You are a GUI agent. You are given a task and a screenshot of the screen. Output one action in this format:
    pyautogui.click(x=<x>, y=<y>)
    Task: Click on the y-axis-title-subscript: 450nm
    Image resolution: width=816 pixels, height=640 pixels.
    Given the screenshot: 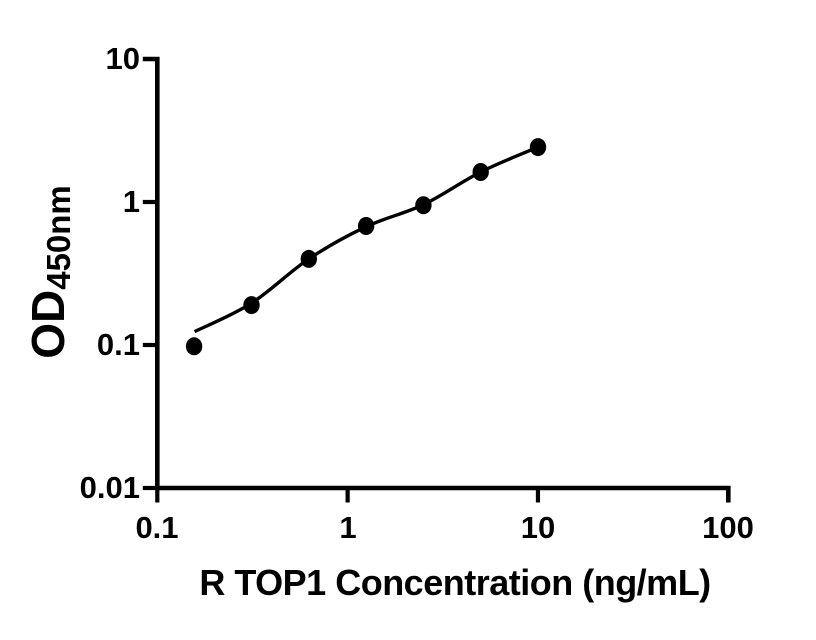 What is the action you would take?
    pyautogui.click(x=58, y=237)
    